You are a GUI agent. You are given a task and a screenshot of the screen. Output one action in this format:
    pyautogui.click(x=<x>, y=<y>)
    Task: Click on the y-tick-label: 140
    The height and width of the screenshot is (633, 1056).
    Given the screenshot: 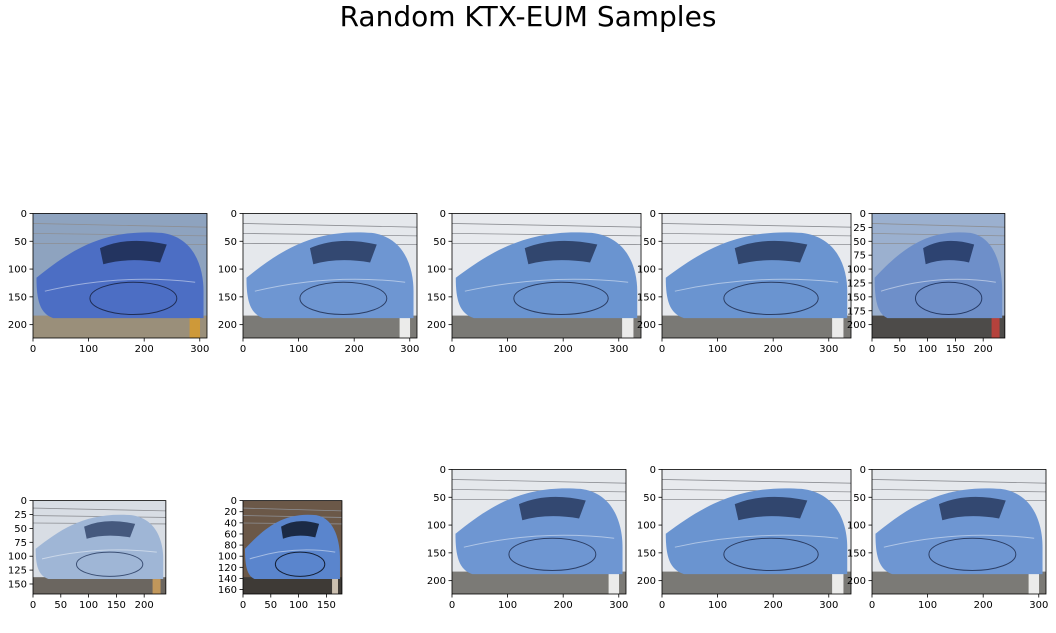 What is the action you would take?
    pyautogui.click(x=227, y=579)
    